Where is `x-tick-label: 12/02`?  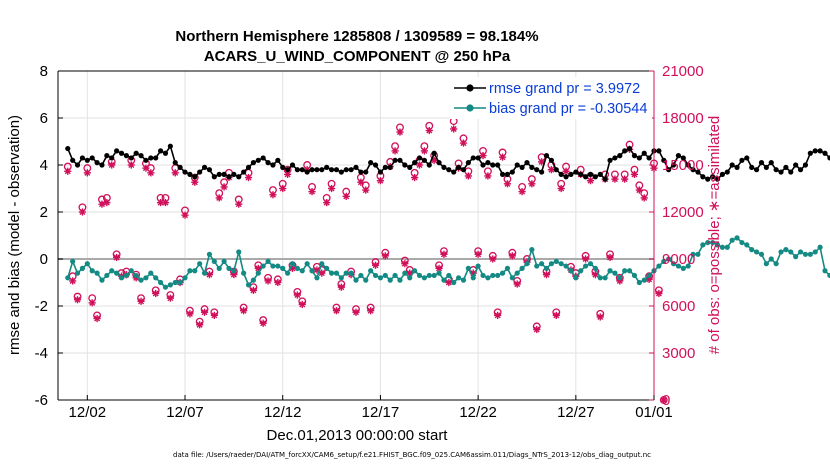 x-tick-label: 12/02 is located at coordinates (88, 412).